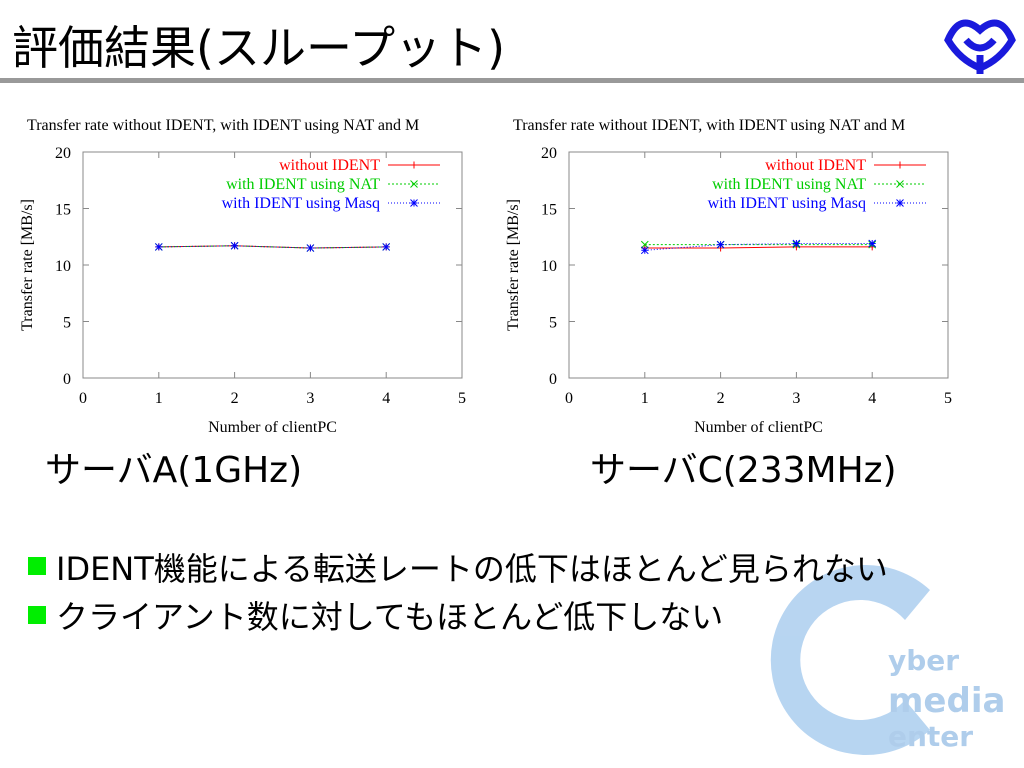  Describe the element at coordinates (946, 701) in the screenshot. I see `watermark-word: media` at that location.